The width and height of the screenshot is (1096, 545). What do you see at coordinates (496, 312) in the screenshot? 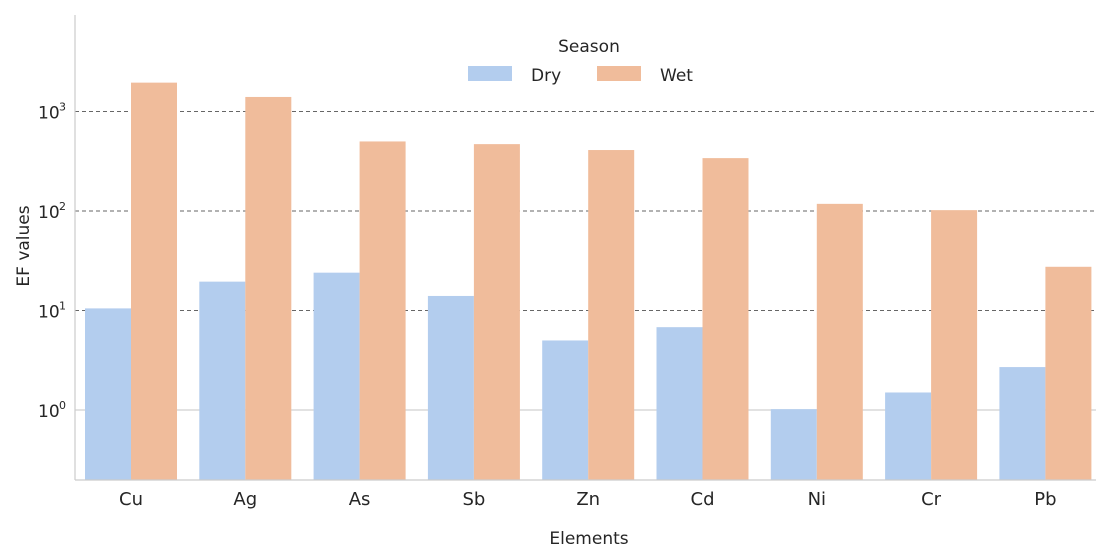
I see `bar-wet-sb` at bounding box center [496, 312].